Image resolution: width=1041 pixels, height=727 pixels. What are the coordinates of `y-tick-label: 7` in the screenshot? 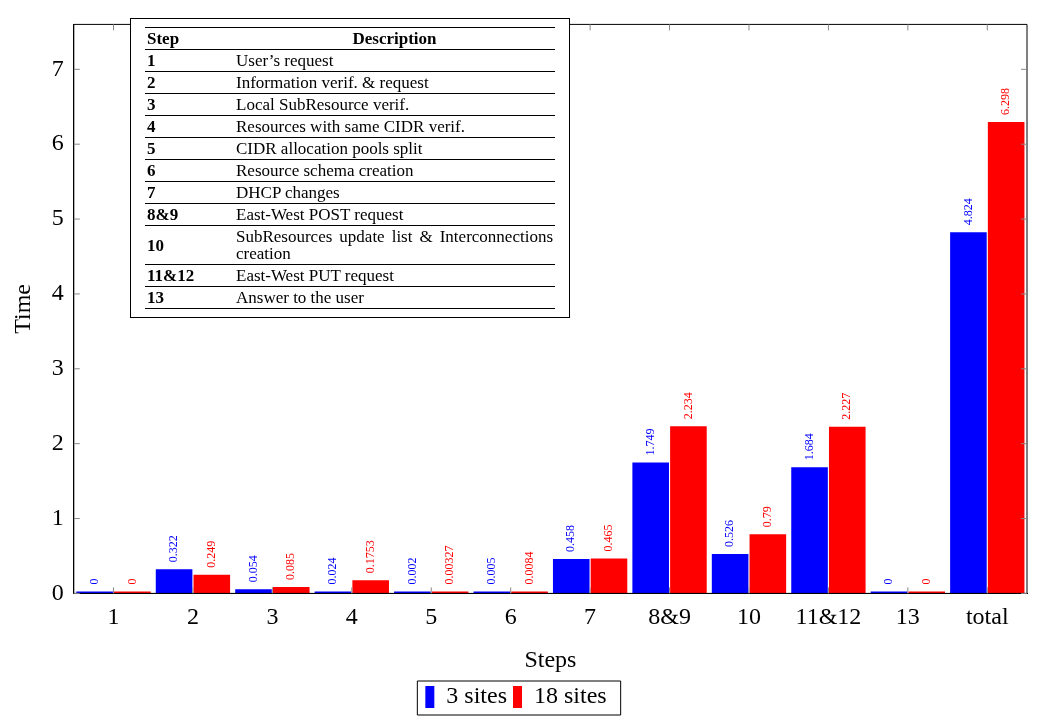 It's located at (57, 67).